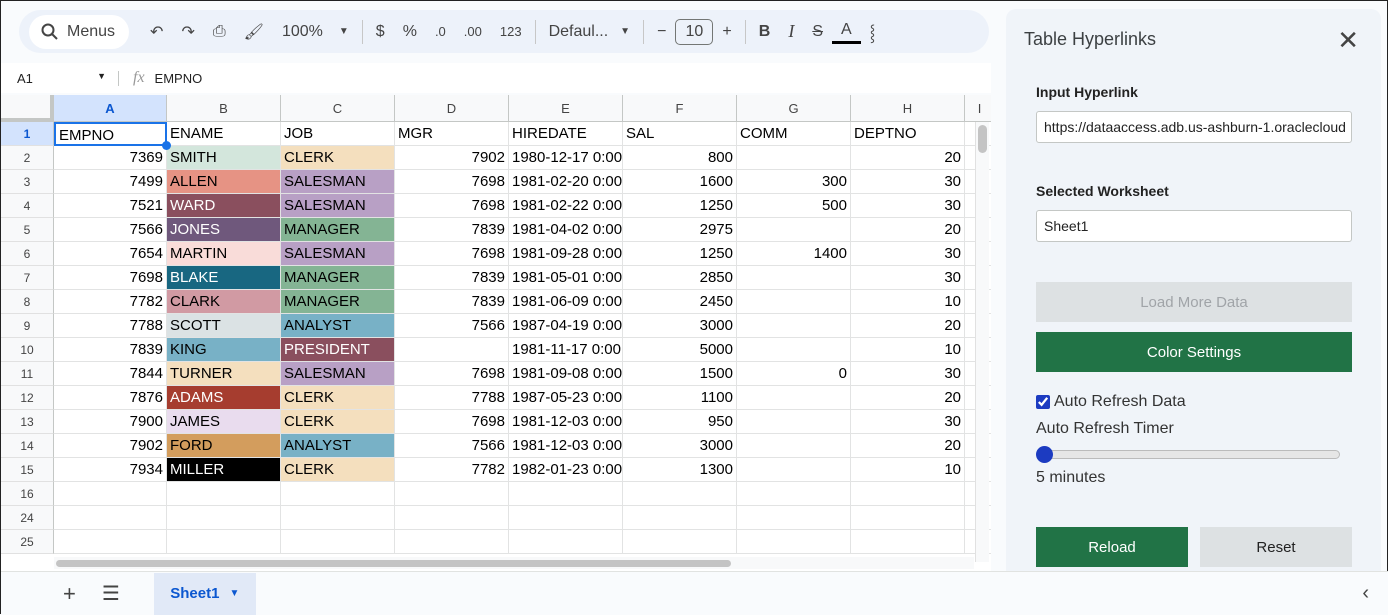 This screenshot has height=615, width=1388. What do you see at coordinates (219, 31) in the screenshot?
I see `print-icon: ⎙` at bounding box center [219, 31].